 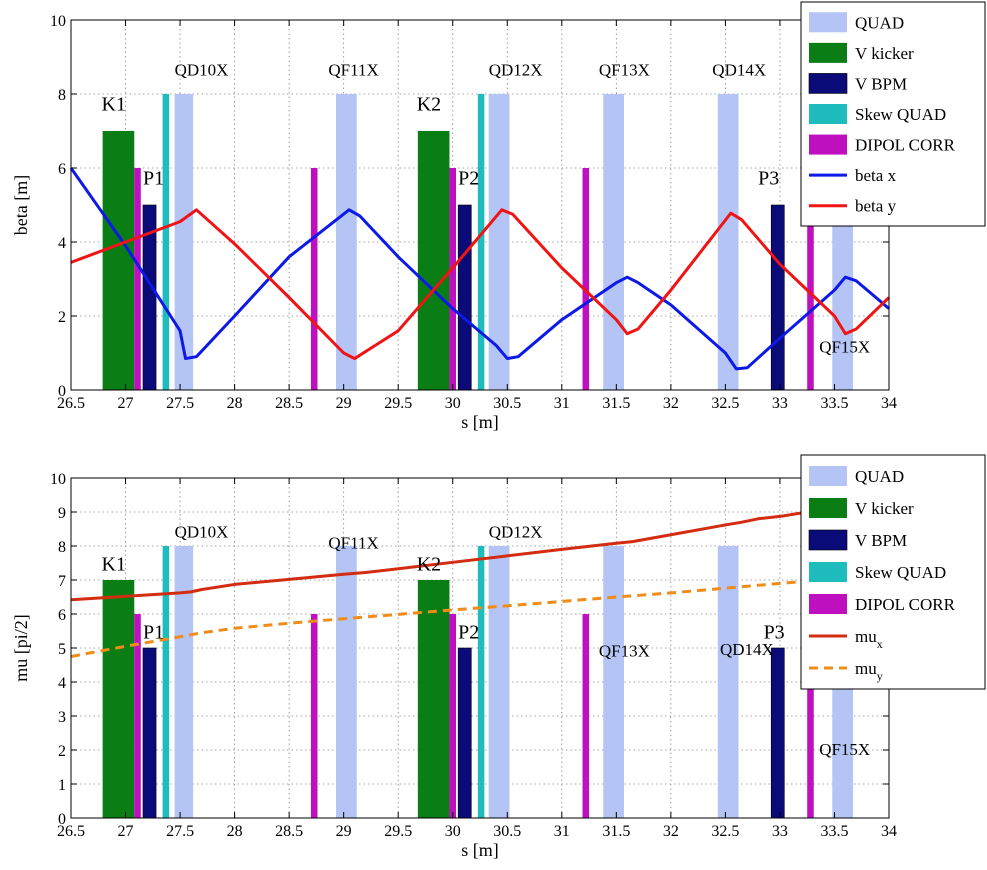 I want to click on x-tick-label: 27.5, so click(x=180, y=403).